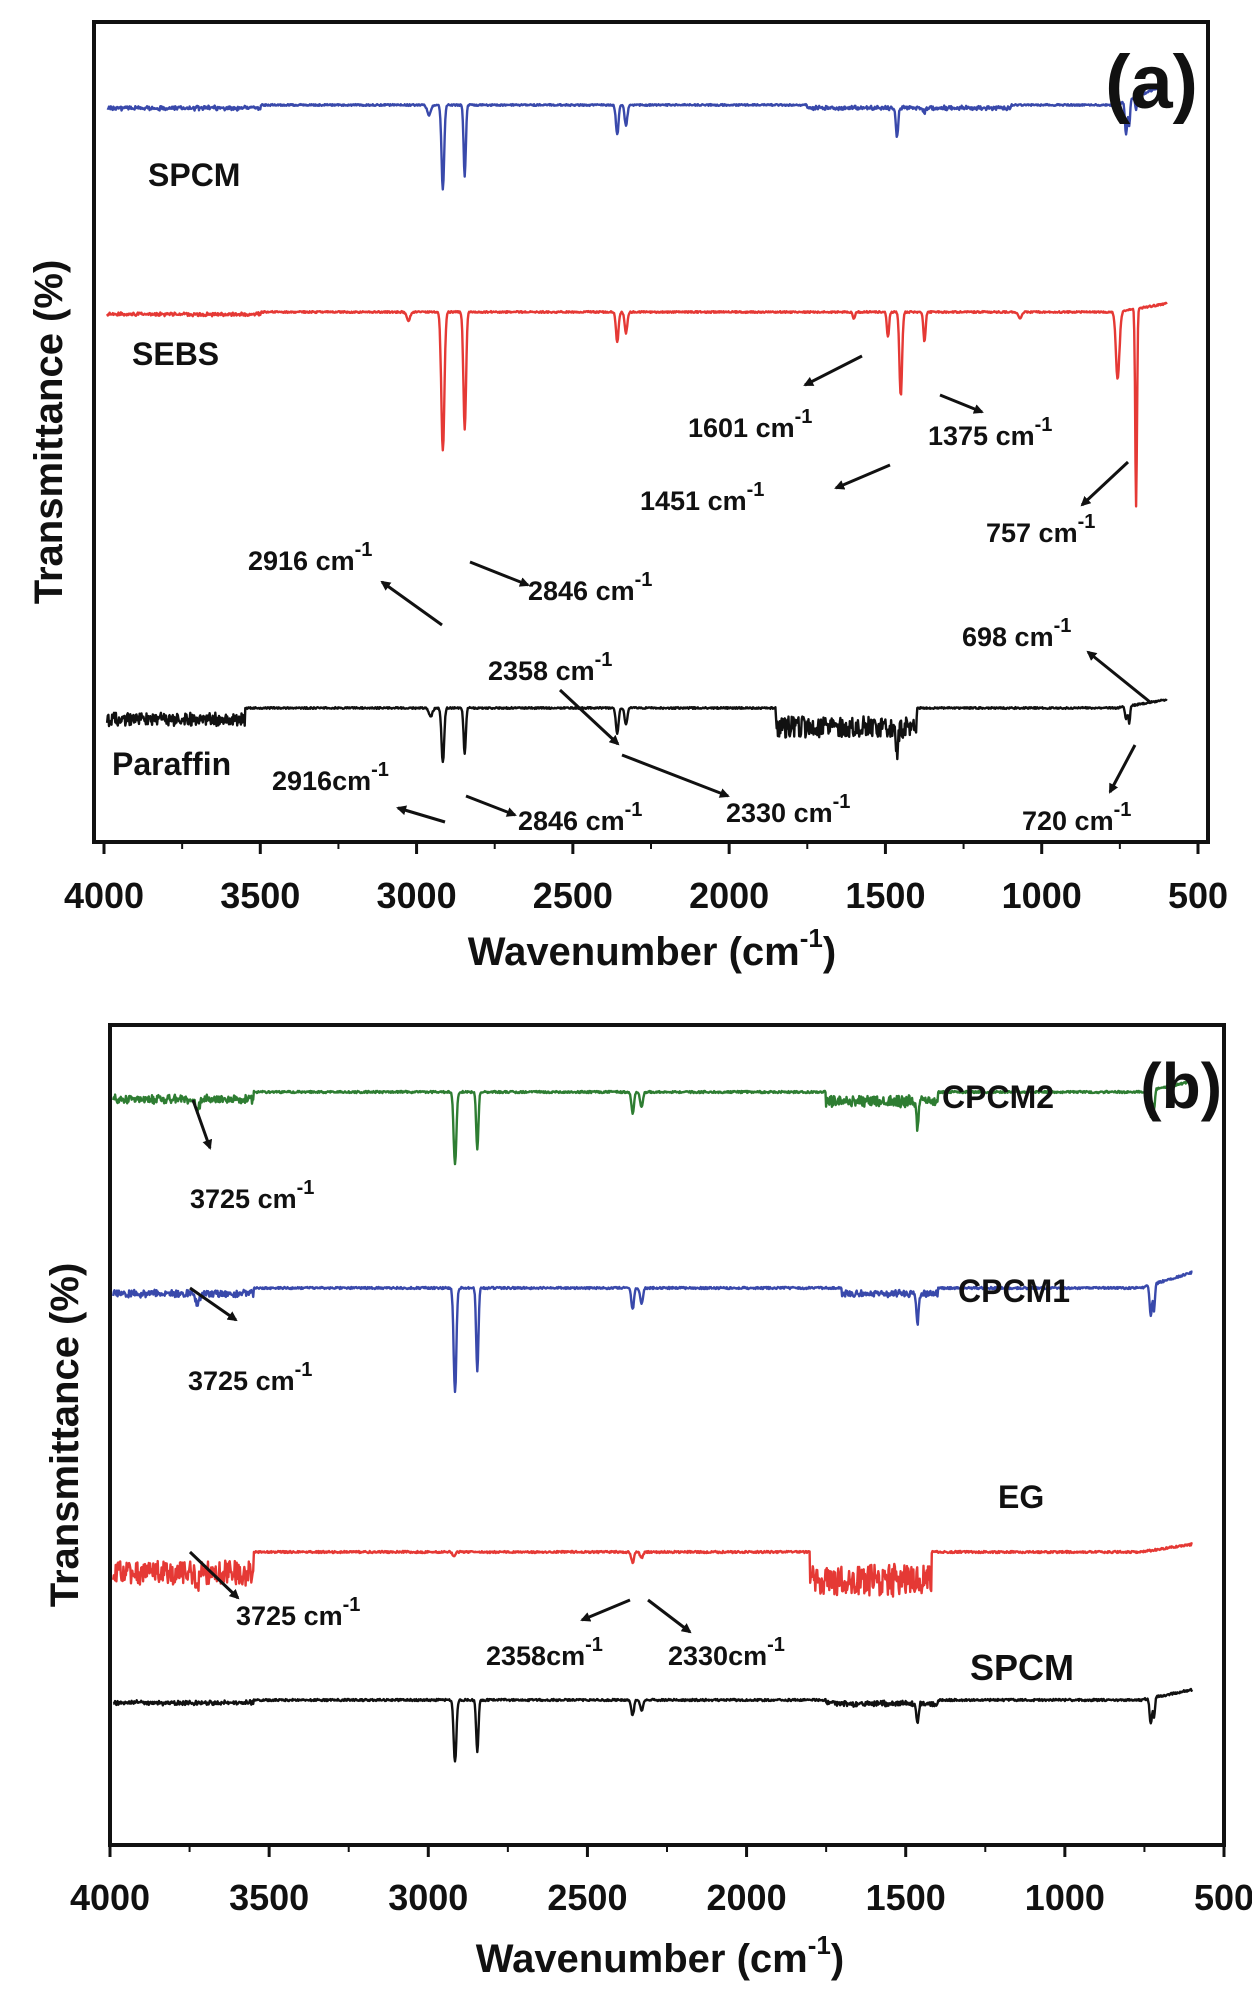 This screenshot has width=1252, height=1998. Describe the element at coordinates (1021, 1497) in the screenshot. I see `series-label-eg-b: EG` at that location.